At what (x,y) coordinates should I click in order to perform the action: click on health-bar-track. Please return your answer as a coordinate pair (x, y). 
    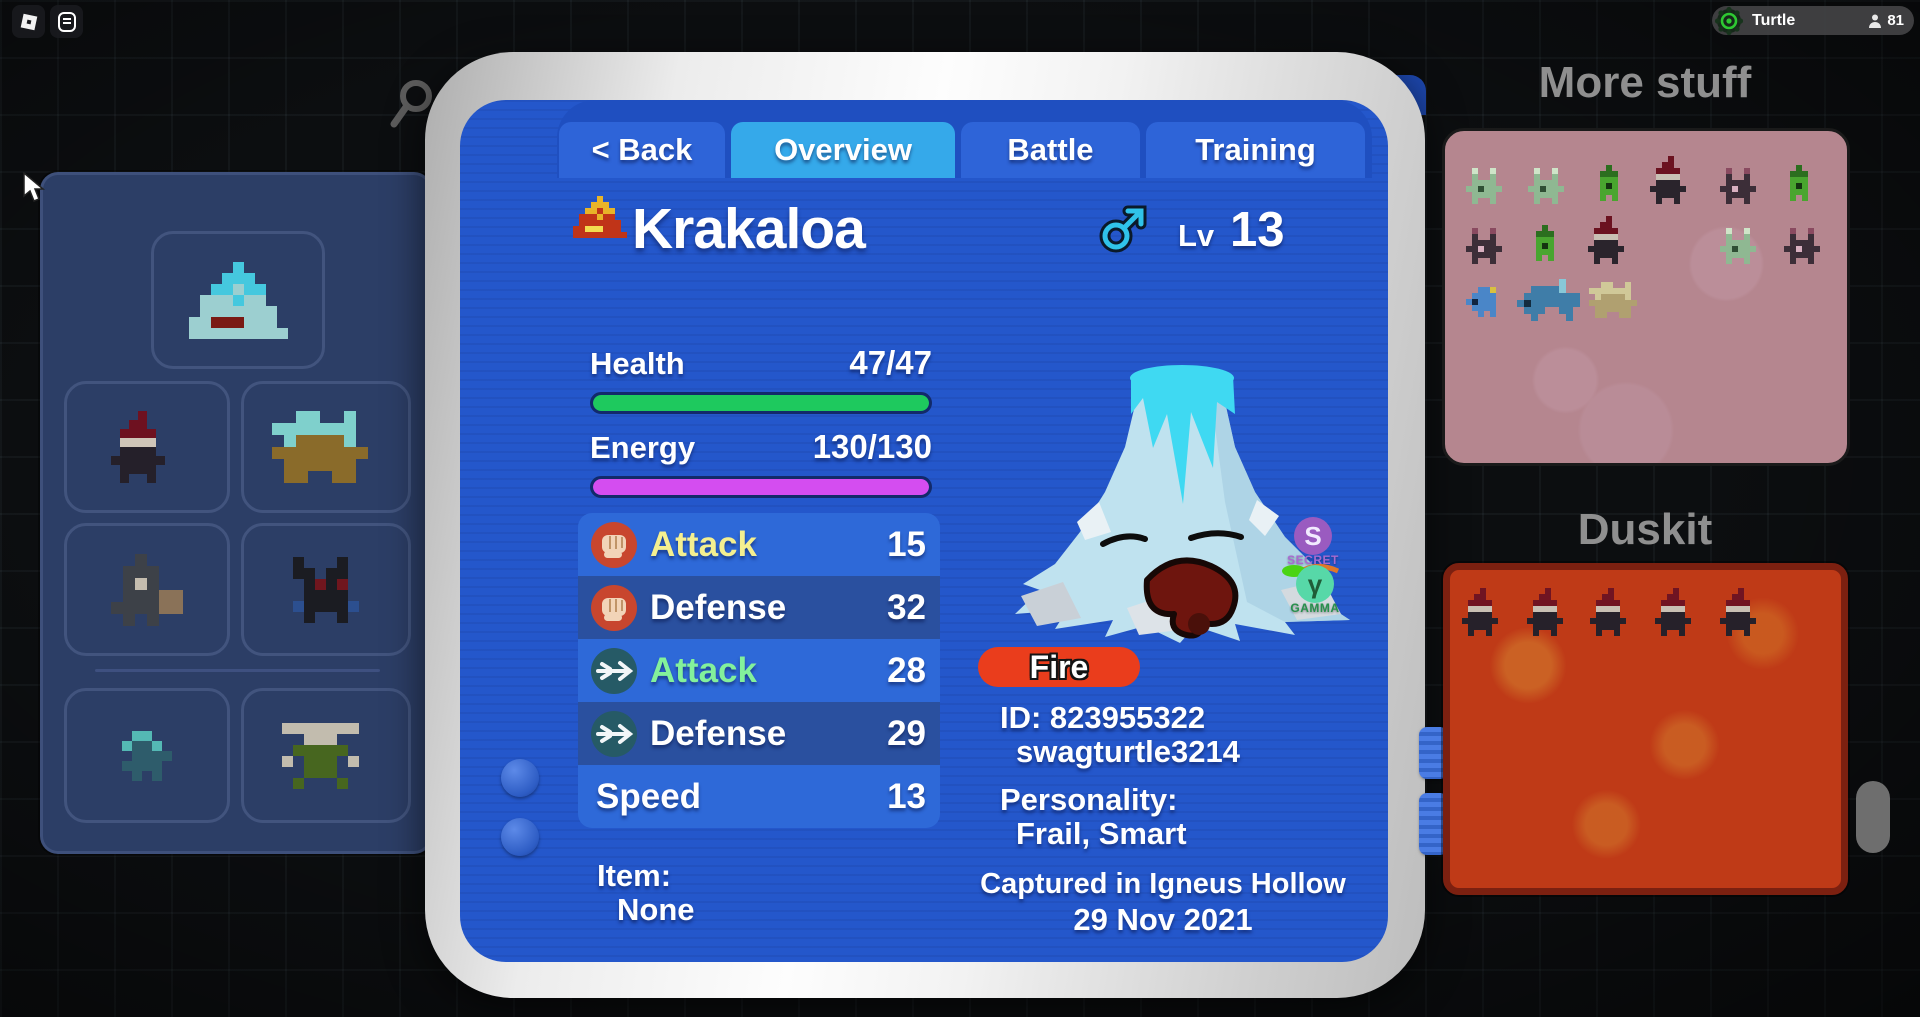
    Looking at the image, I should click on (761, 403).